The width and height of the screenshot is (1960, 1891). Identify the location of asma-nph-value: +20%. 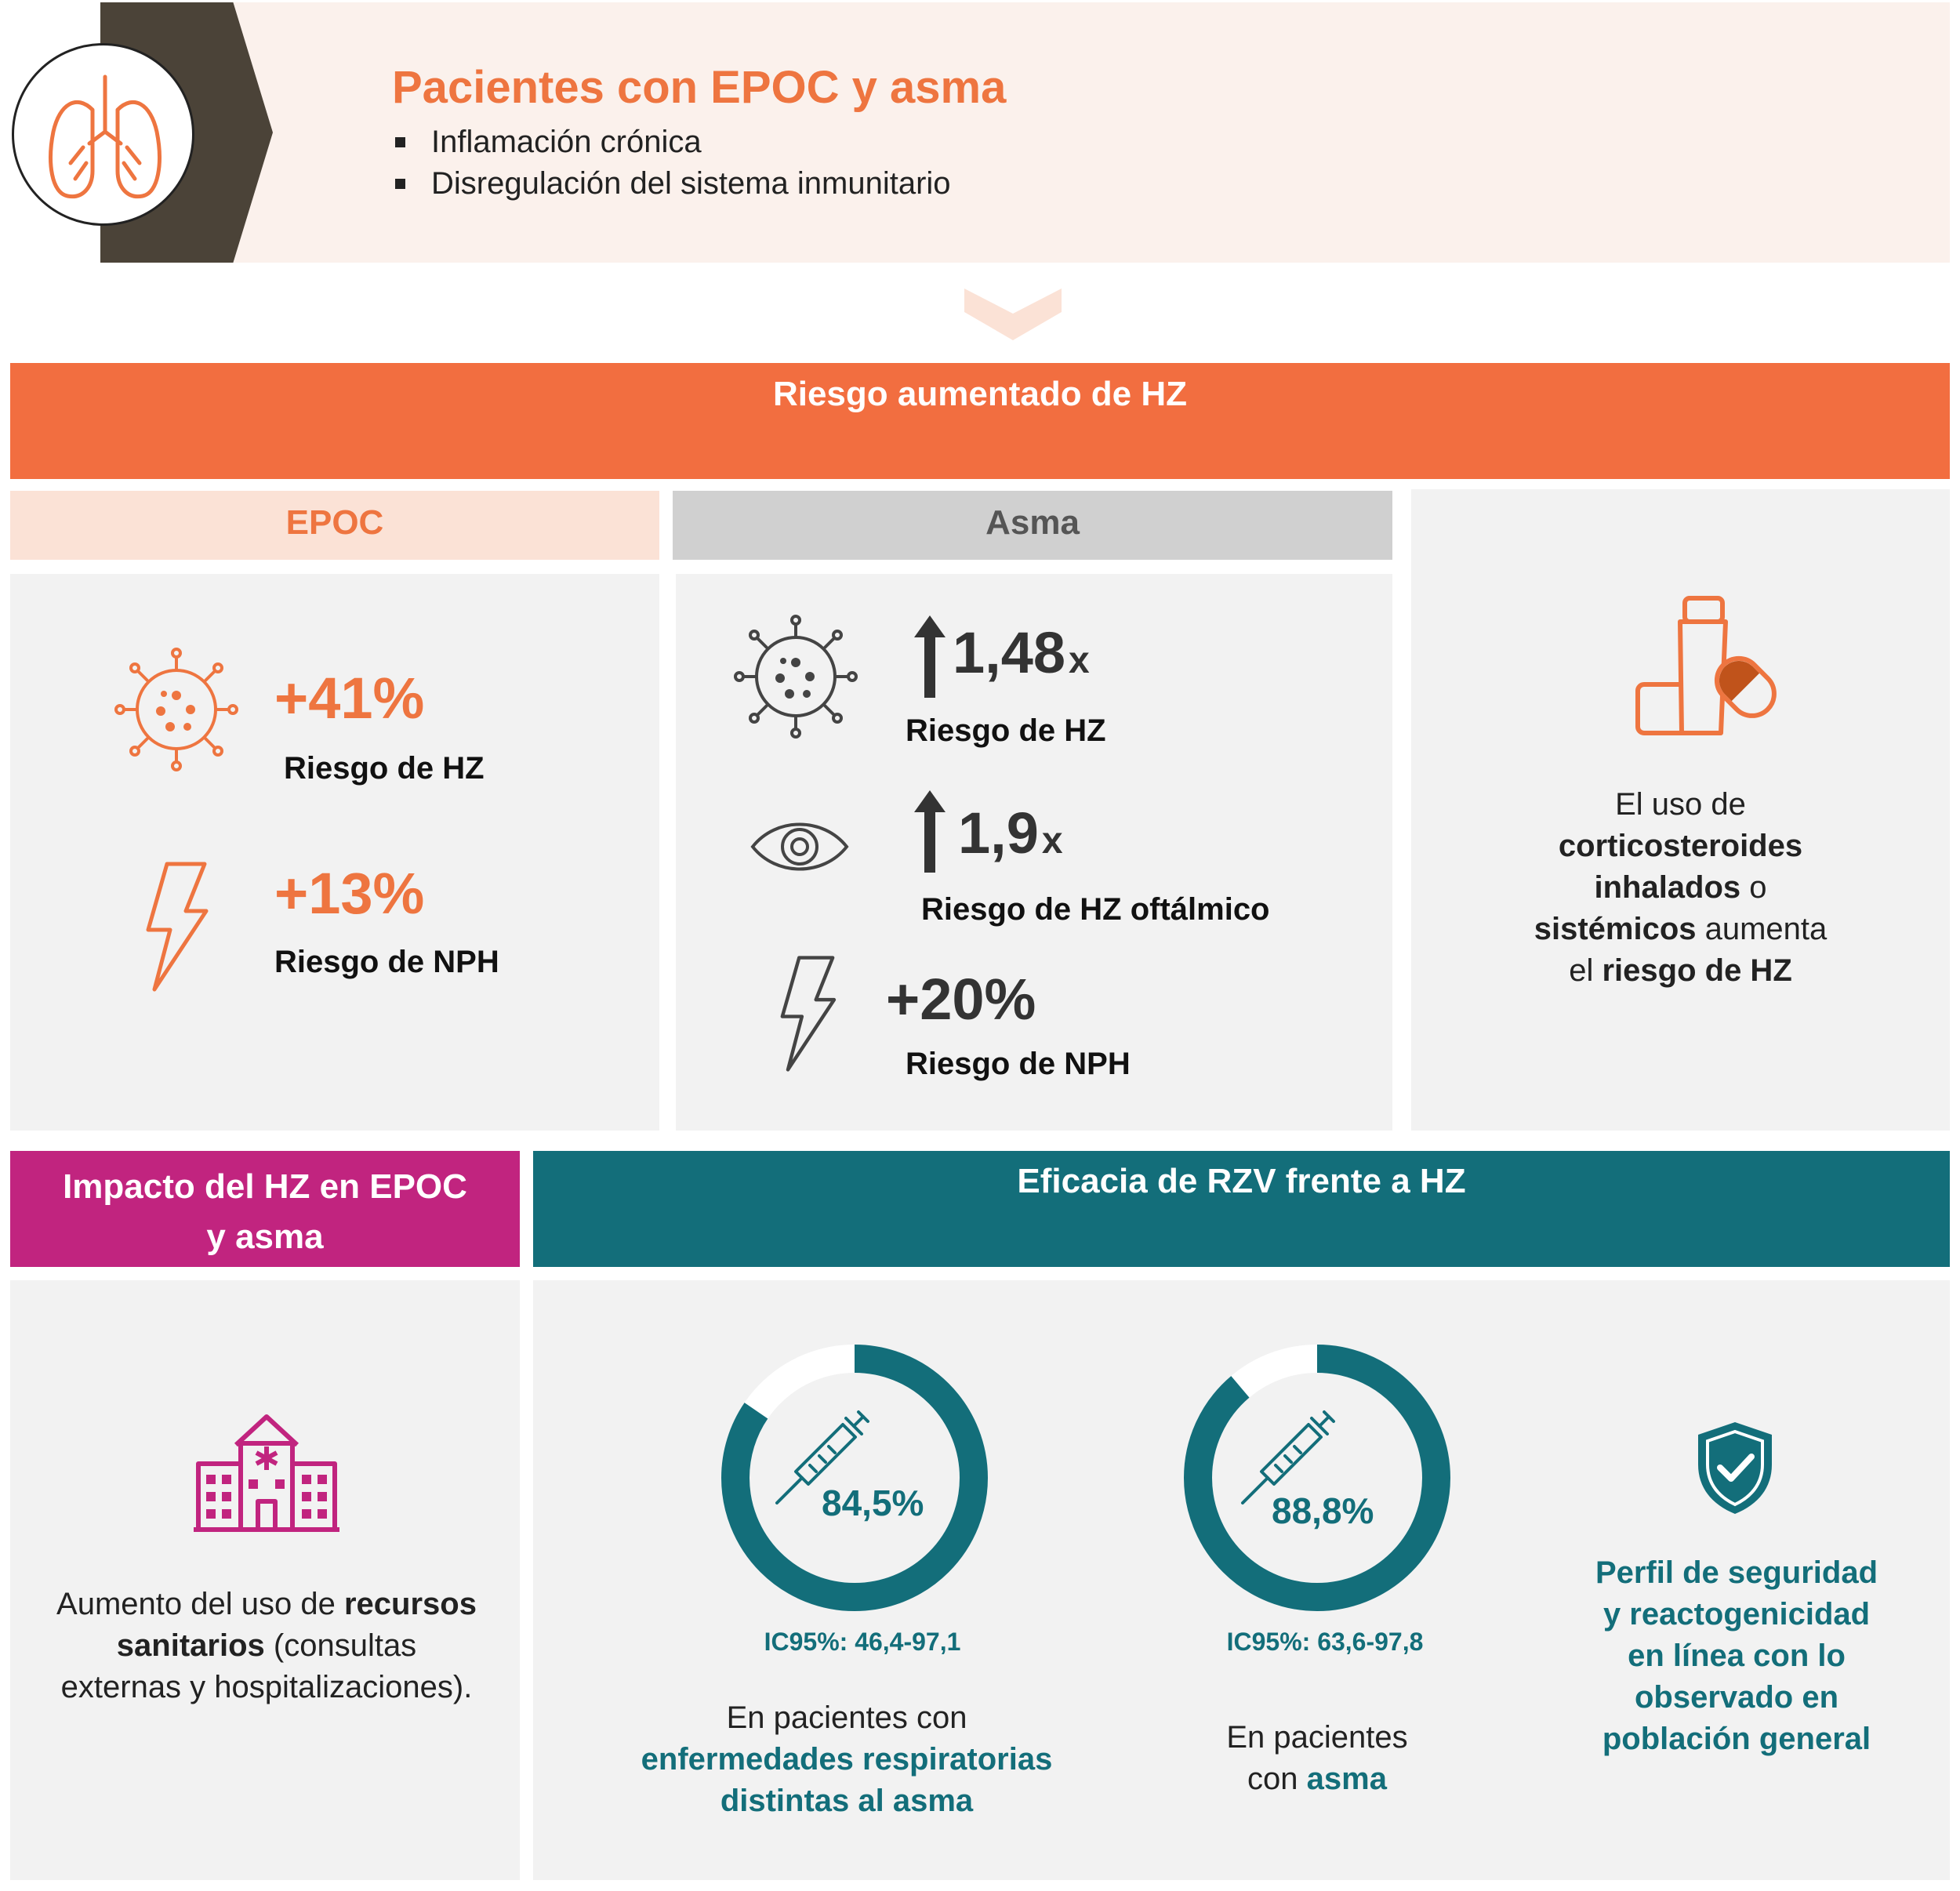
(961, 999).